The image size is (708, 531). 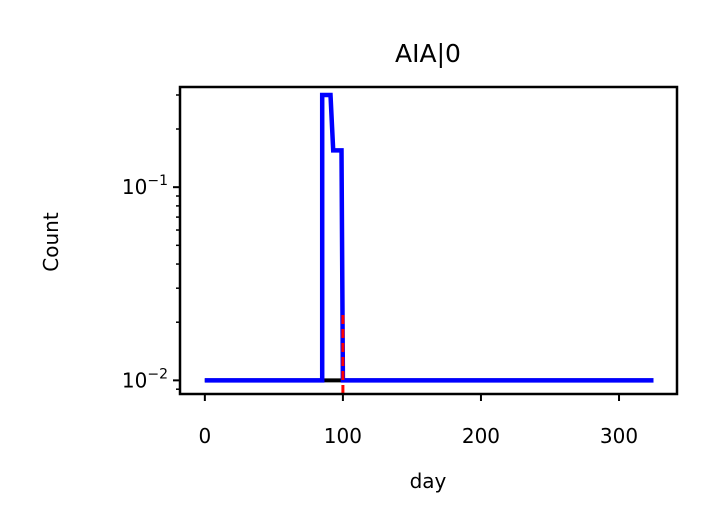 What do you see at coordinates (145, 379) in the screenshot?
I see `y-tick-label: 10⁻²` at bounding box center [145, 379].